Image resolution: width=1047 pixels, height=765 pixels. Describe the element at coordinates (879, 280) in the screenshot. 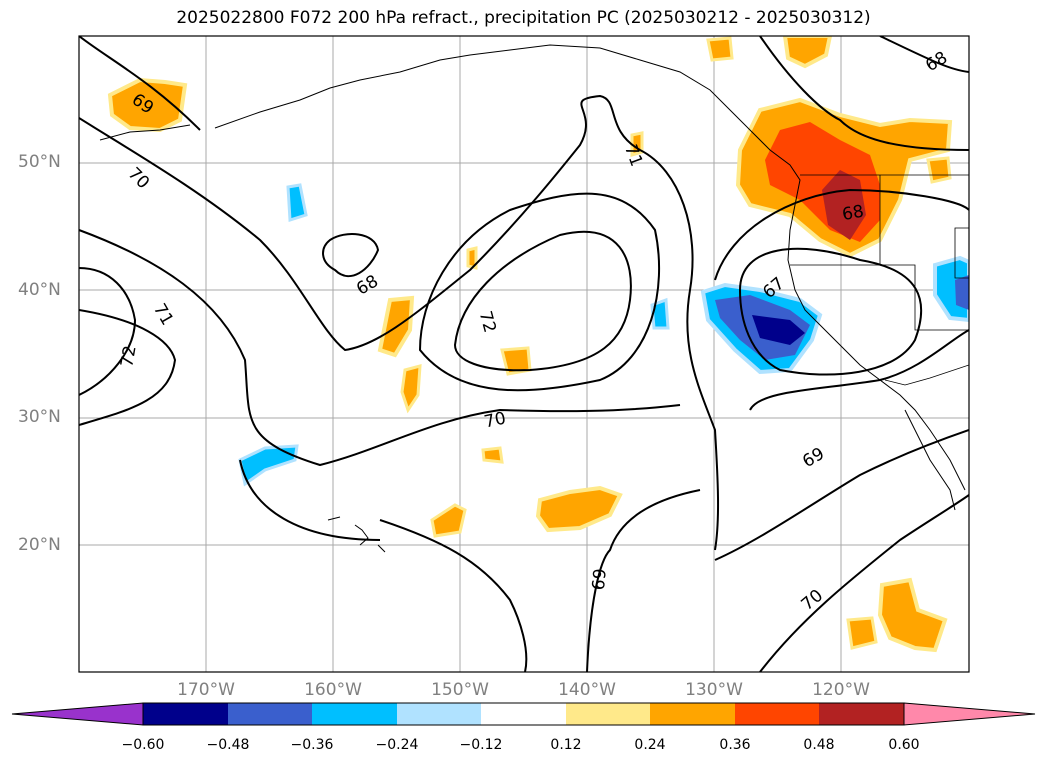

I see `political-borders` at that location.